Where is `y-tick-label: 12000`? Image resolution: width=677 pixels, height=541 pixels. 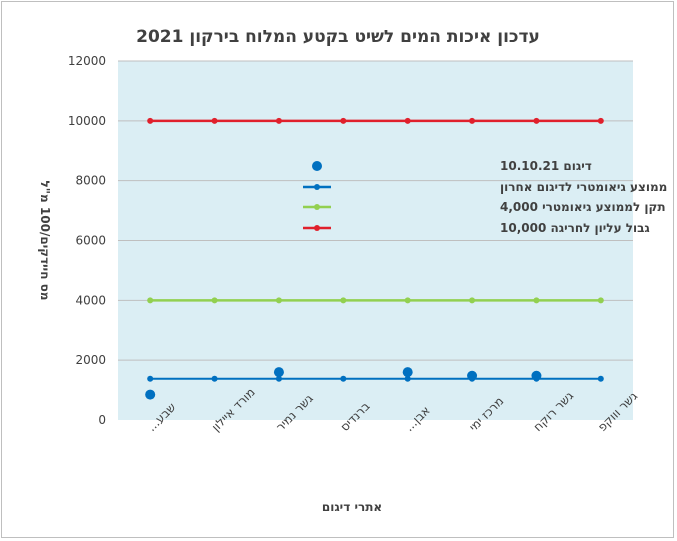
y-tick-label: 12000 is located at coordinates (87, 61).